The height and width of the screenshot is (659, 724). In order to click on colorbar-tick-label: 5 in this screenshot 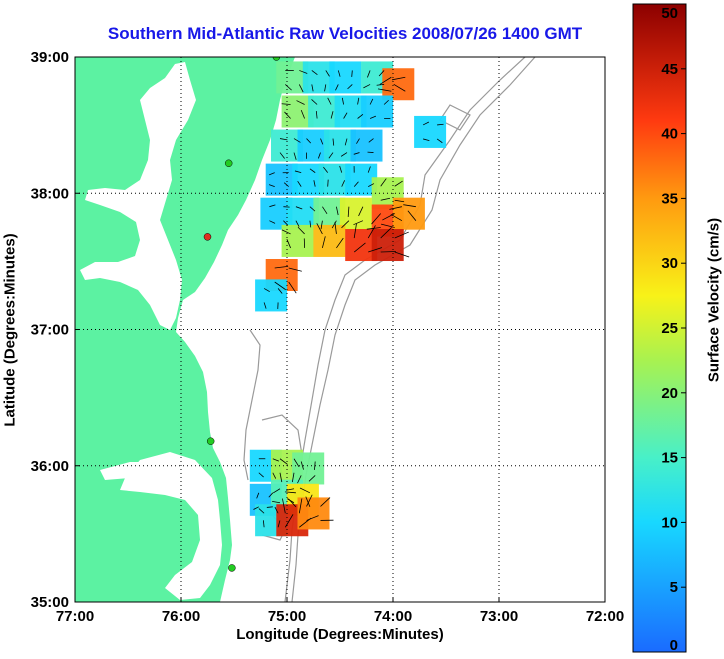, I will do `click(674, 587)`.